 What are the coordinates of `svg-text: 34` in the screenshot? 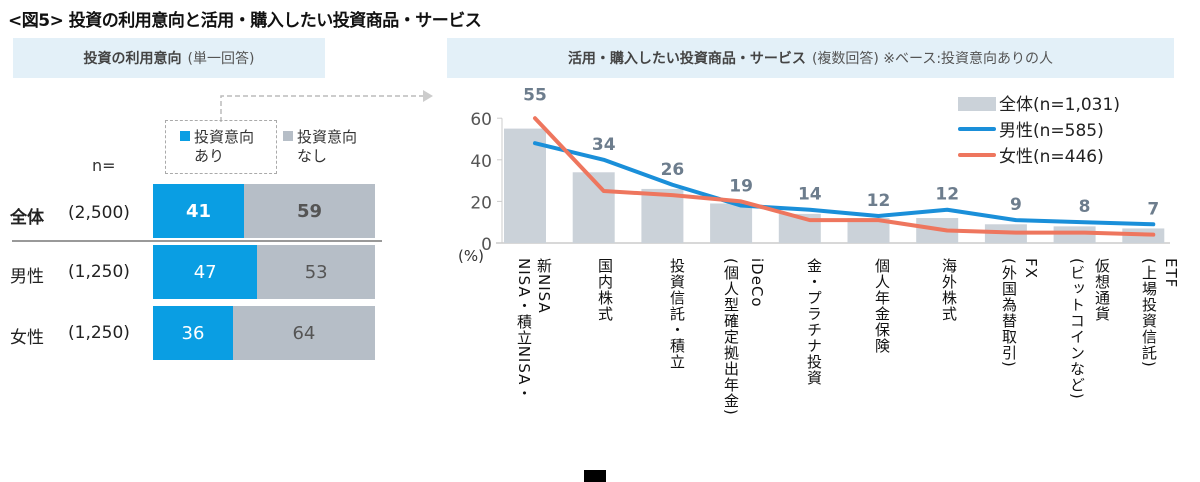 It's located at (604, 145).